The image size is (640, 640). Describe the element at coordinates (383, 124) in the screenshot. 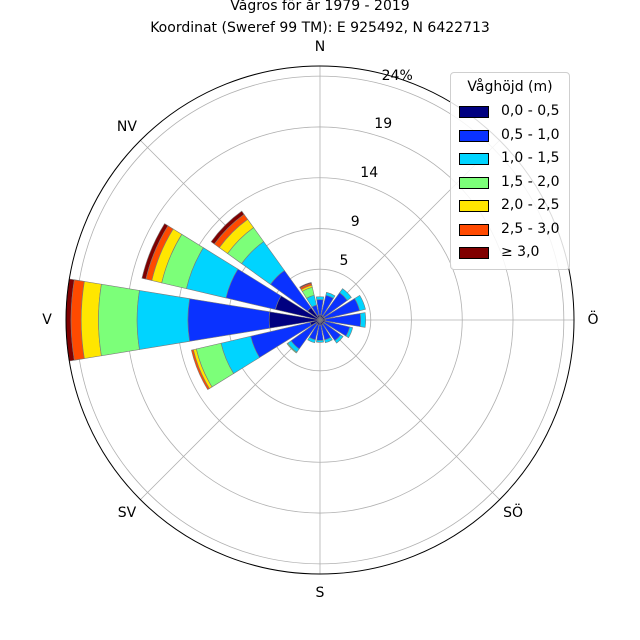

I see `radial-tick-label: 19` at that location.